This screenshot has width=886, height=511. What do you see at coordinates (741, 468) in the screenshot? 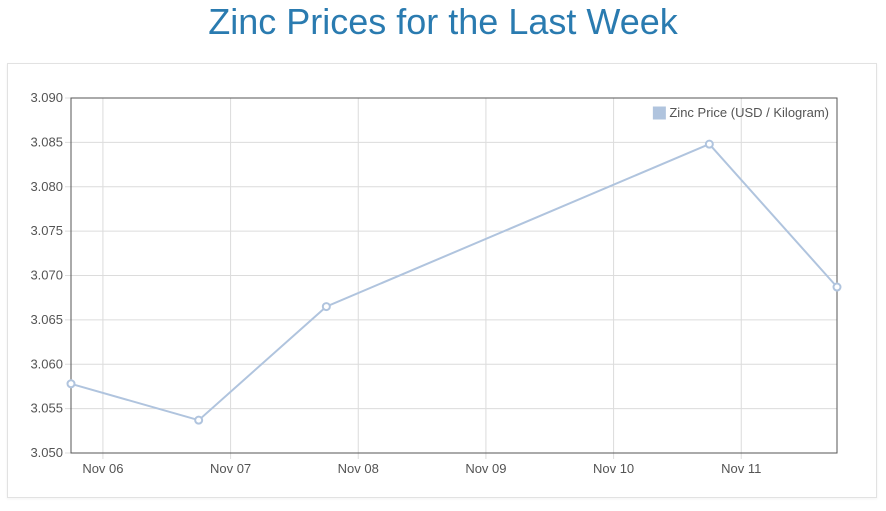
I see `x-tick-label: Nov 11` at bounding box center [741, 468].